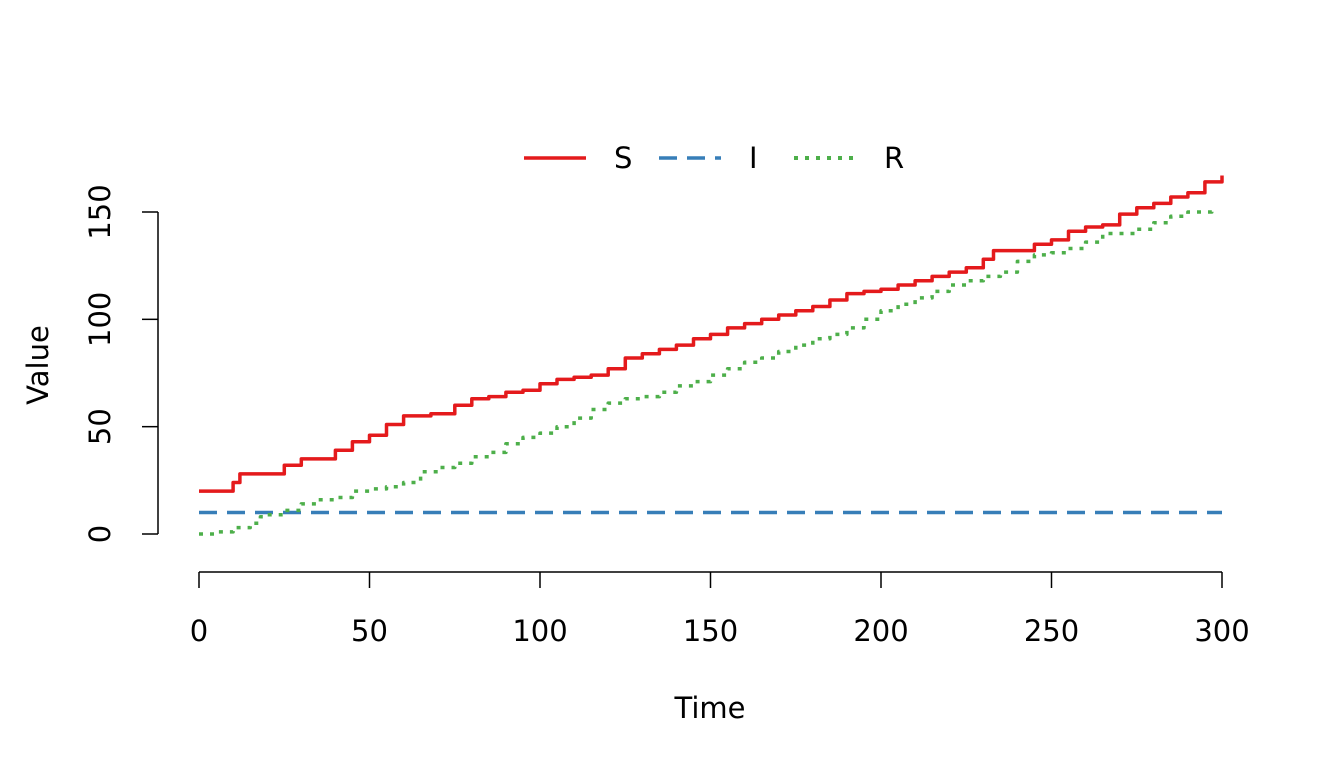 This screenshot has width=1344, height=768. I want to click on y-tick-label: 50, so click(100, 426).